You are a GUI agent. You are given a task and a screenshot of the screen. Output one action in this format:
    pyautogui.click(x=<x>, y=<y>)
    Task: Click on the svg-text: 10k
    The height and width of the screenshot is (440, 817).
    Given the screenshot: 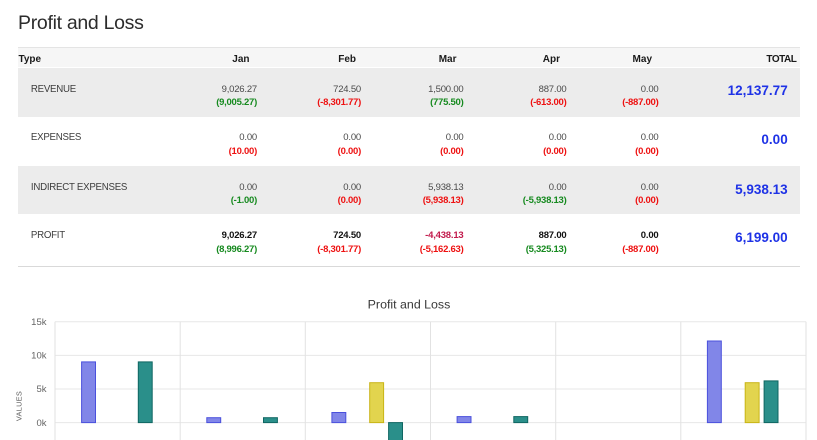 What is the action you would take?
    pyautogui.click(x=39, y=356)
    